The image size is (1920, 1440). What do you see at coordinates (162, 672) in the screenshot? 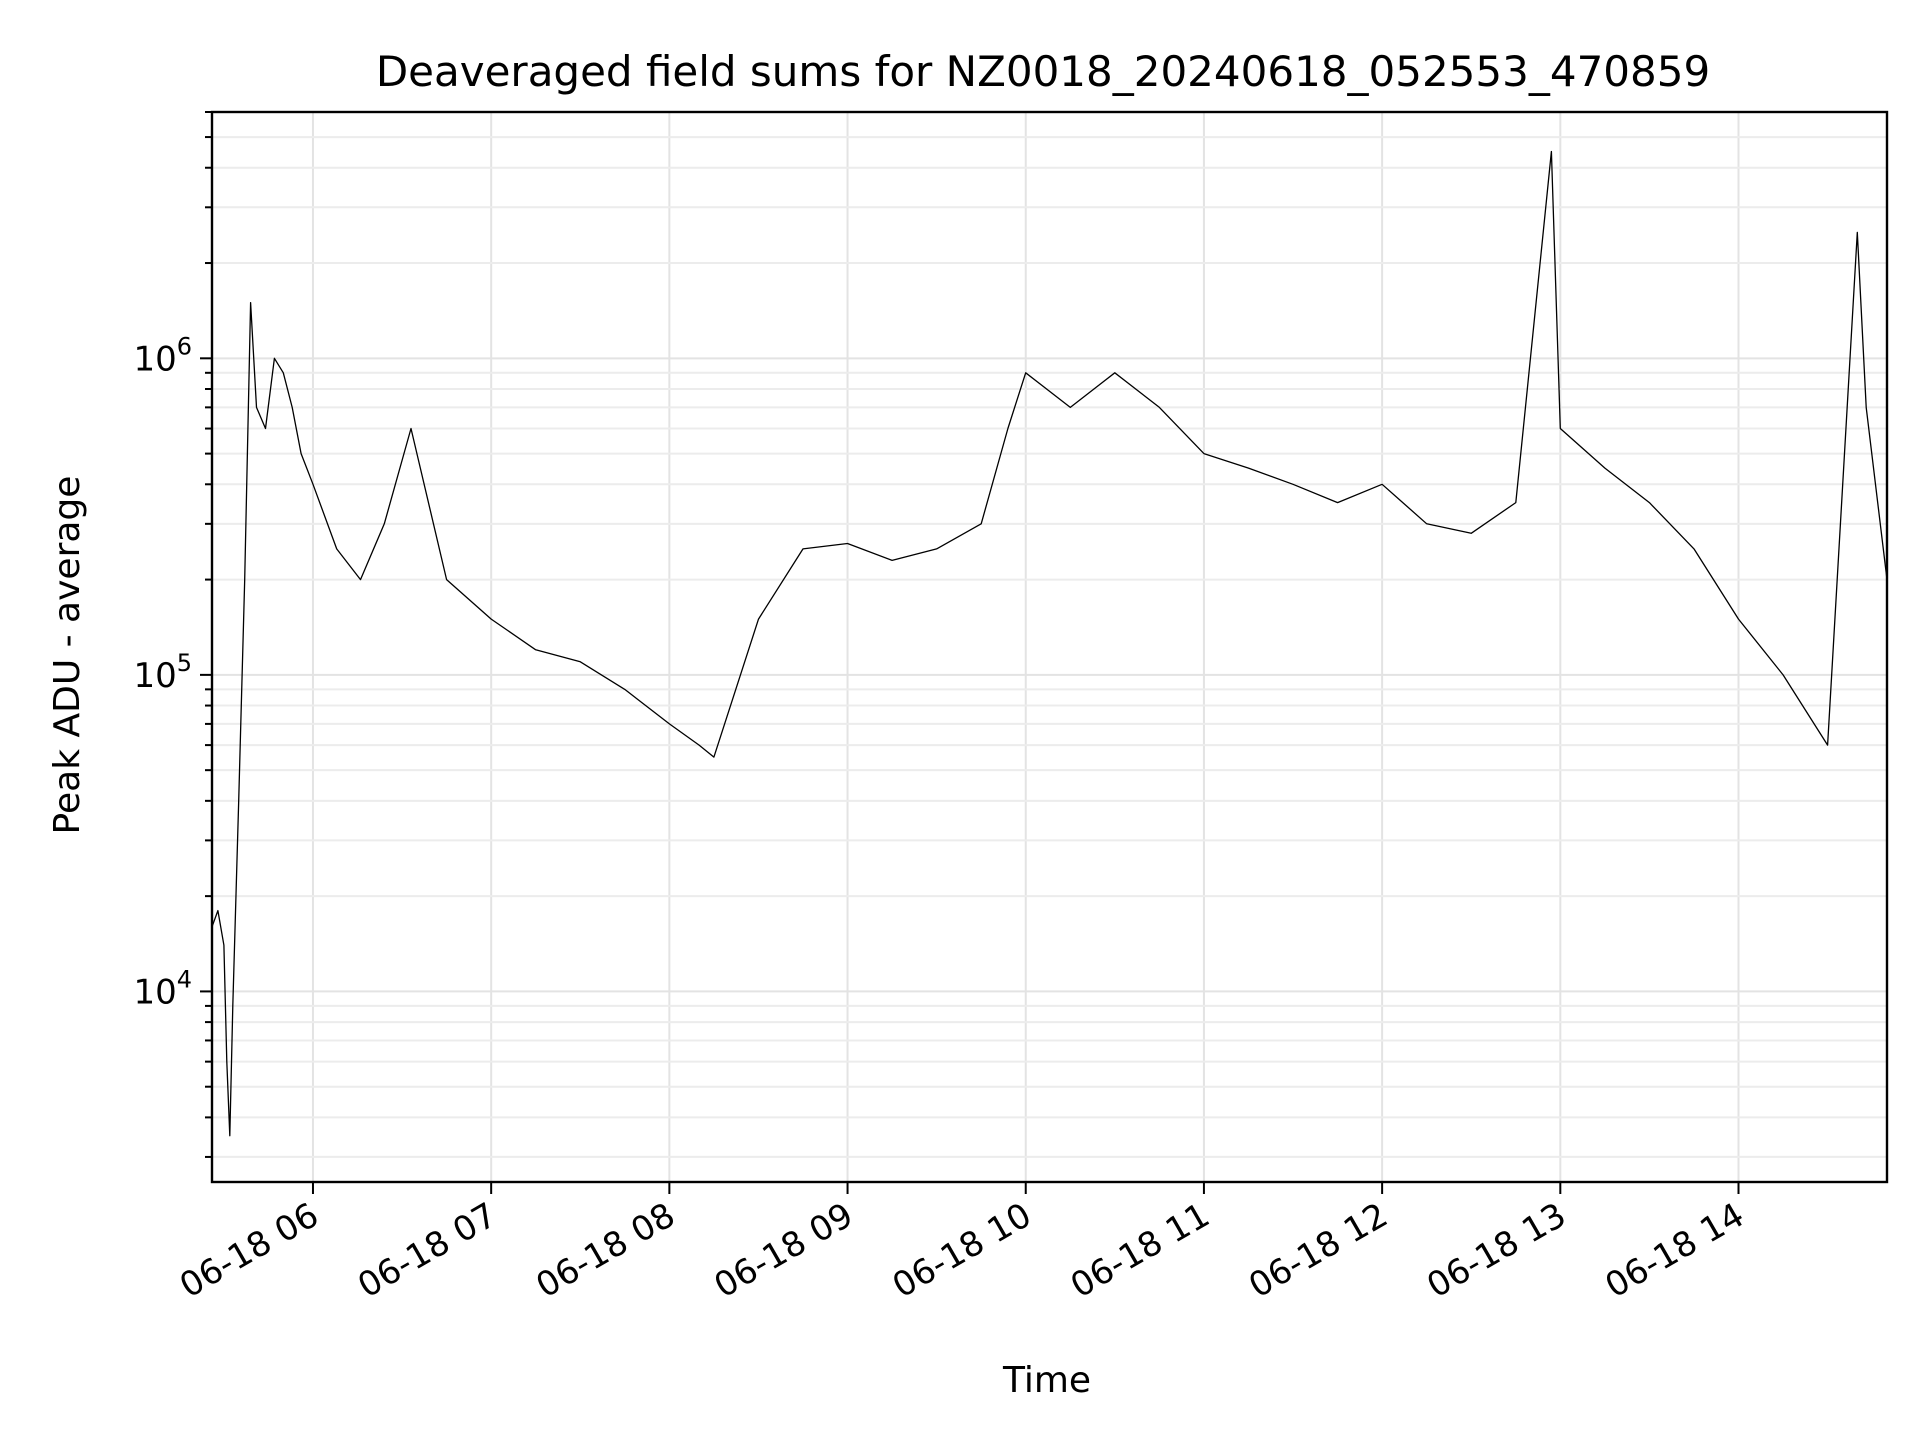
I see `y-tick-label: 10⁵` at bounding box center [162, 672].